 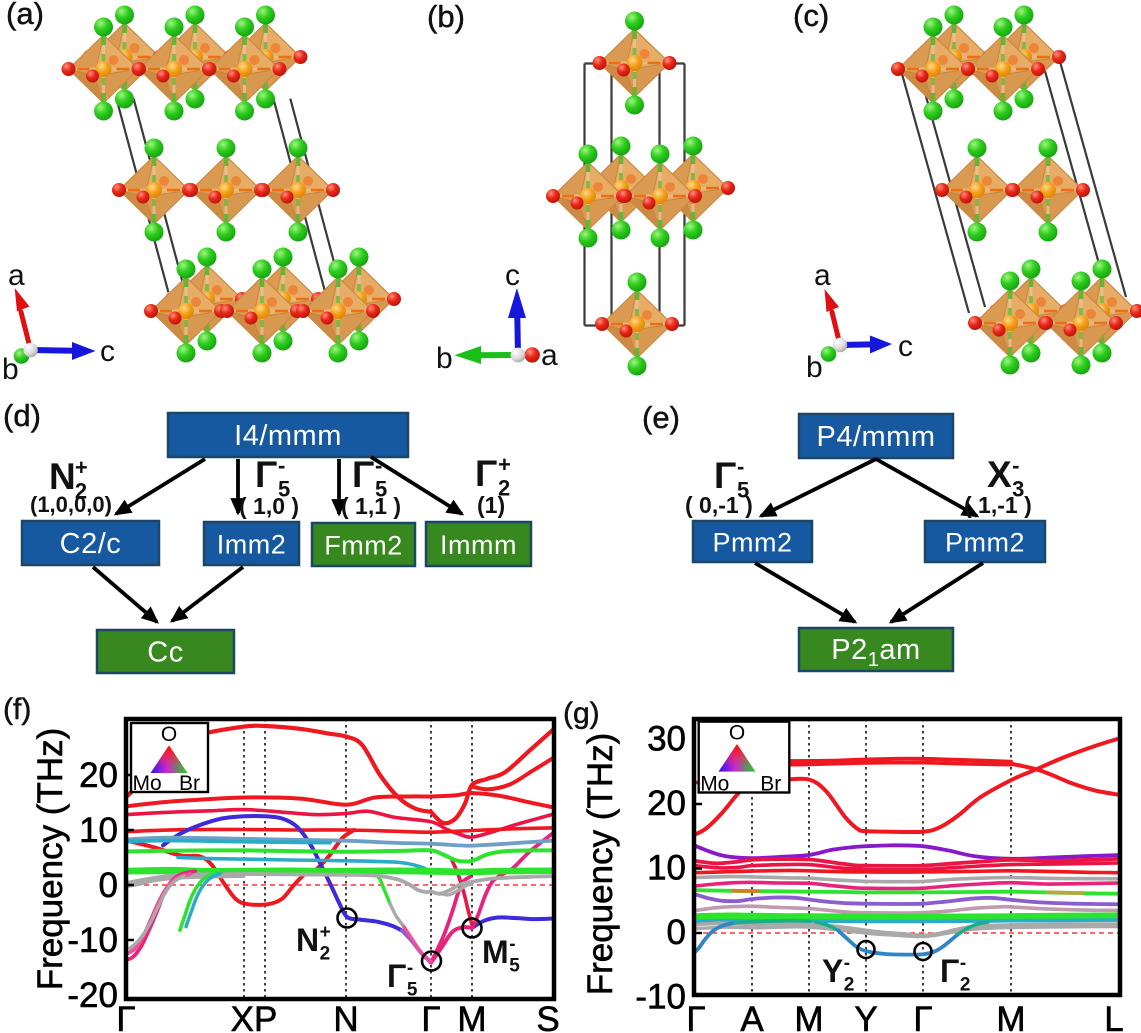 What do you see at coordinates (547, 1016) in the screenshot?
I see `svg-text: S` at bounding box center [547, 1016].